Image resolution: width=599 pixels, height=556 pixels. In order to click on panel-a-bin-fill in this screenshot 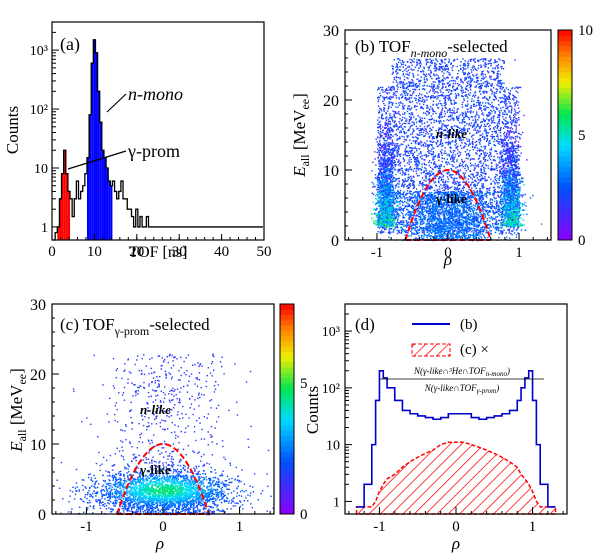, I will do `click(69, 215)`.